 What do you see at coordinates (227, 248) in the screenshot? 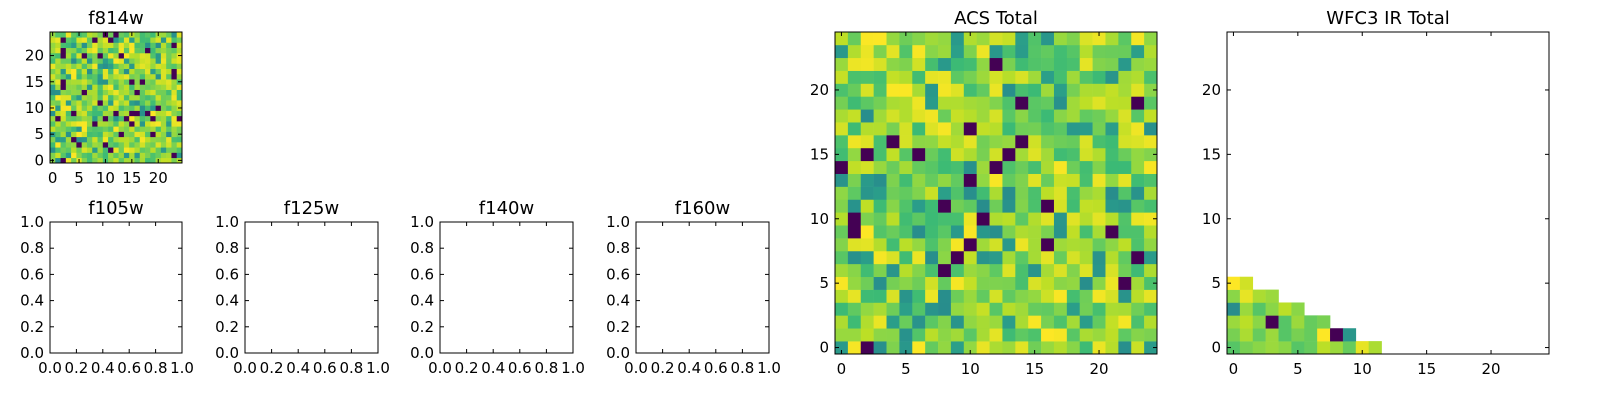
I see `y-tick-label: 0.8` at bounding box center [227, 248].